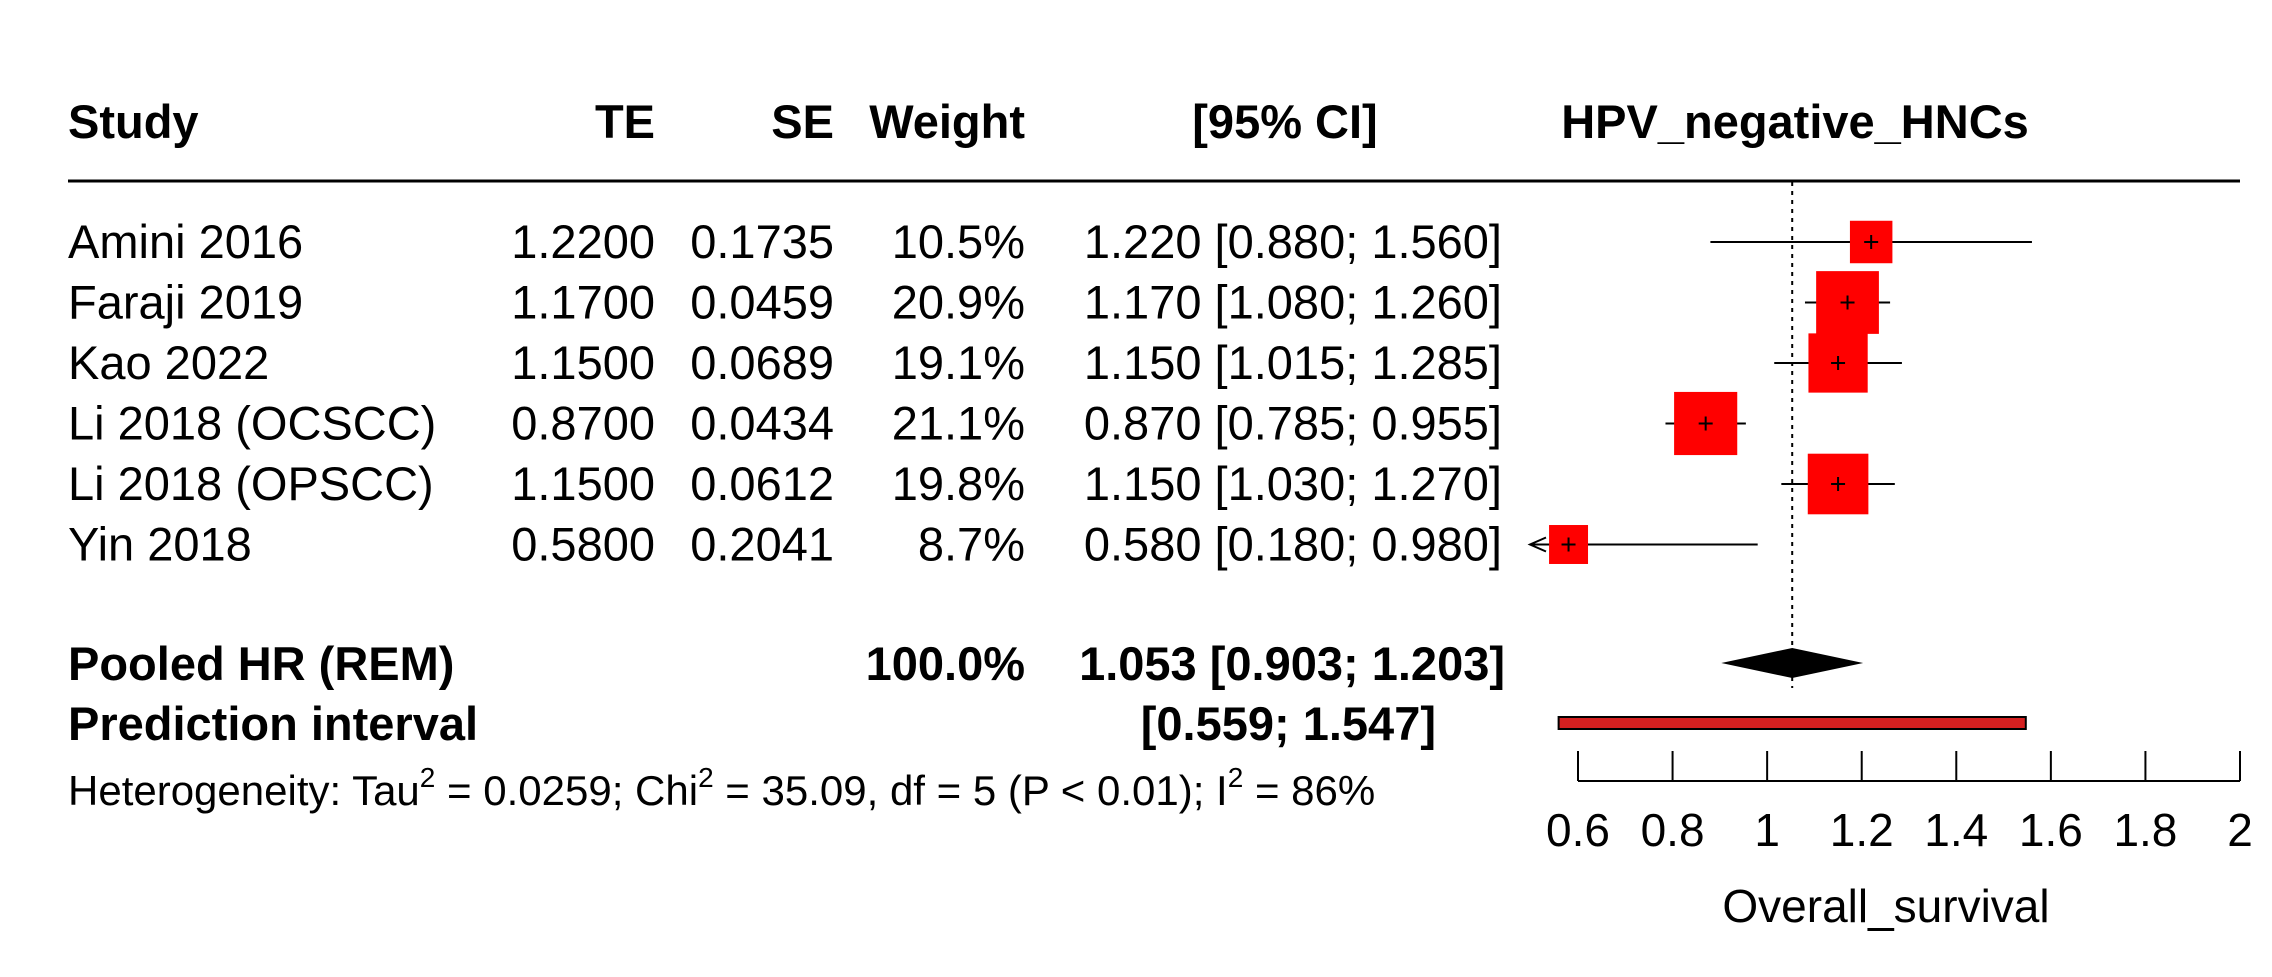 Image resolution: width=2272 pixels, height=977 pixels. What do you see at coordinates (958, 483) in the screenshot?
I see `study-weight: 19.8%` at bounding box center [958, 483].